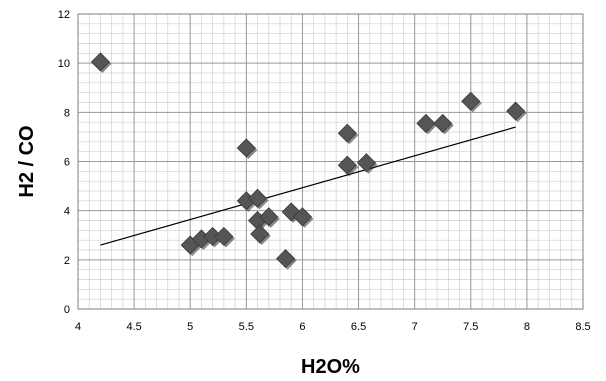  What do you see at coordinates (330, 367) in the screenshot?
I see `x-axis-title: H2O%` at bounding box center [330, 367].